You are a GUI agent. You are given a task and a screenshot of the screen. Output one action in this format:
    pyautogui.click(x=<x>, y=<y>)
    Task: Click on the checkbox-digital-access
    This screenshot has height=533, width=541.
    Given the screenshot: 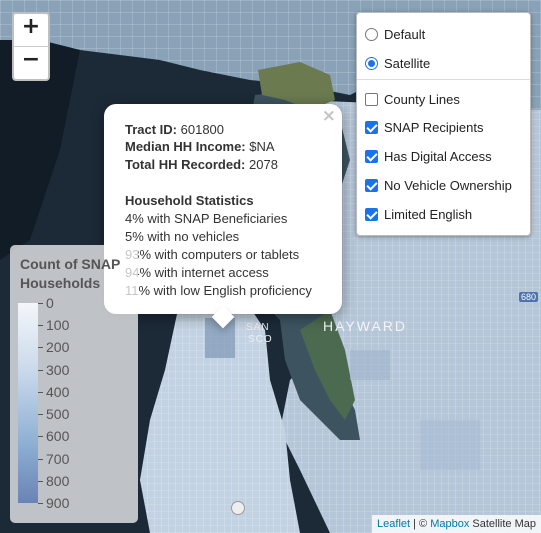 What is the action you would take?
    pyautogui.click(x=371, y=156)
    